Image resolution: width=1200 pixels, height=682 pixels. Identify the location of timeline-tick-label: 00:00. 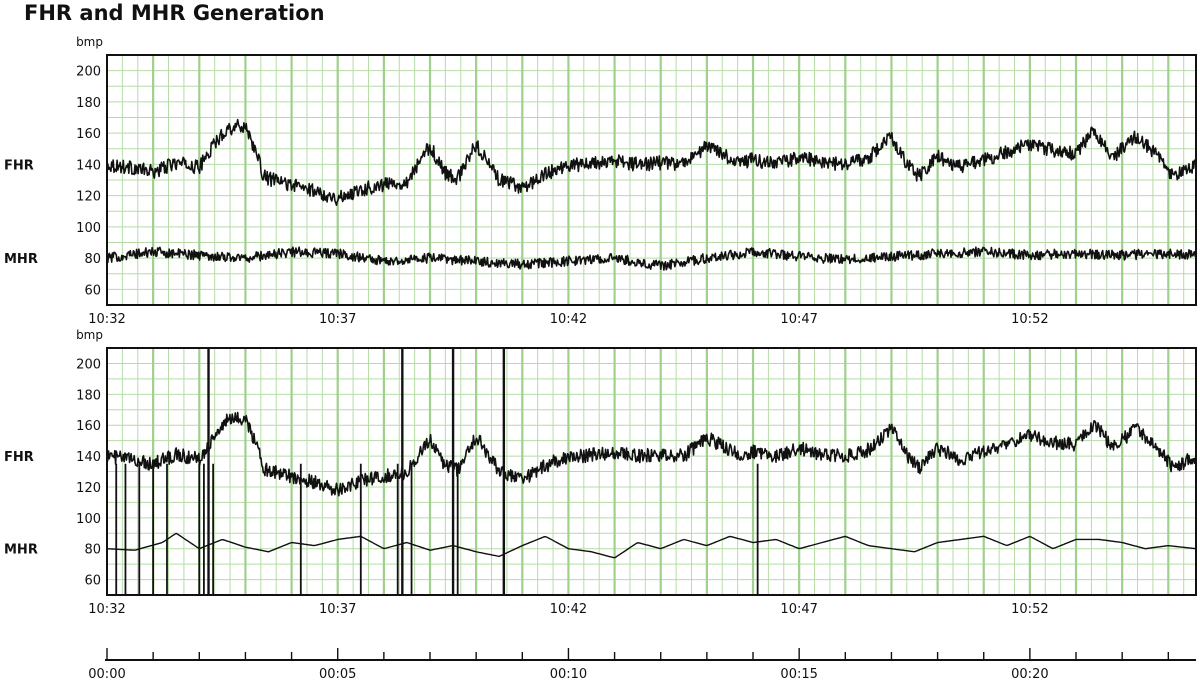
(106, 674).